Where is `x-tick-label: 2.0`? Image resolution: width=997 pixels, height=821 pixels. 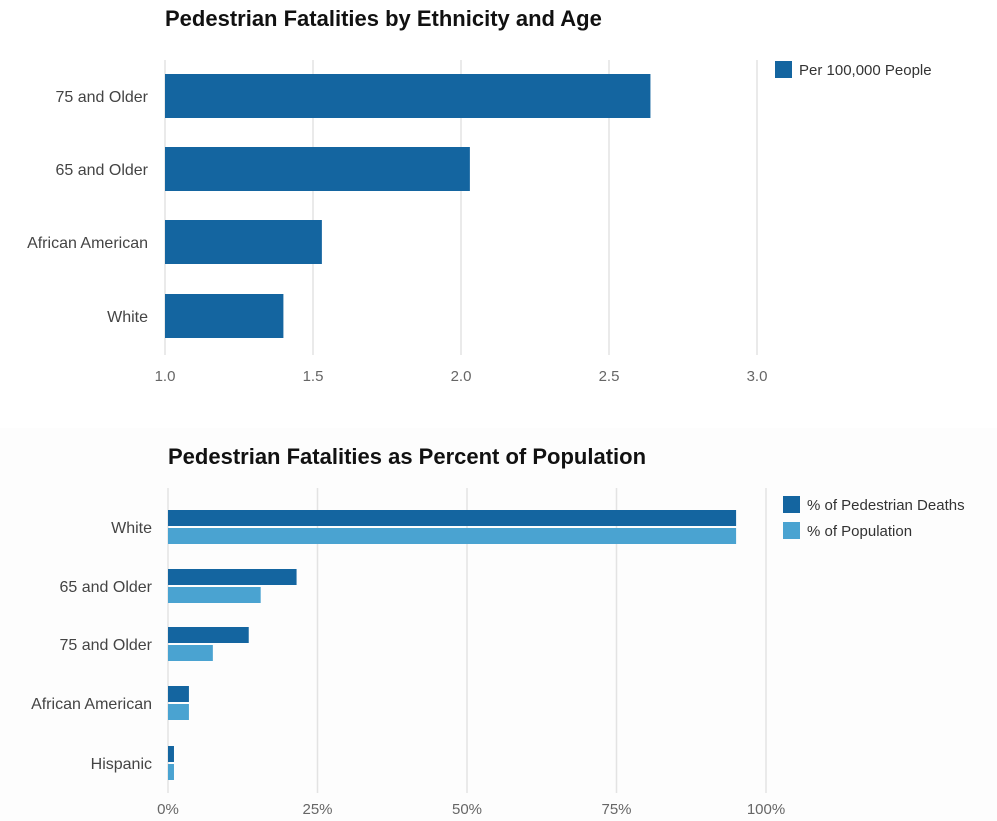 x-tick-label: 2.0 is located at coordinates (461, 376).